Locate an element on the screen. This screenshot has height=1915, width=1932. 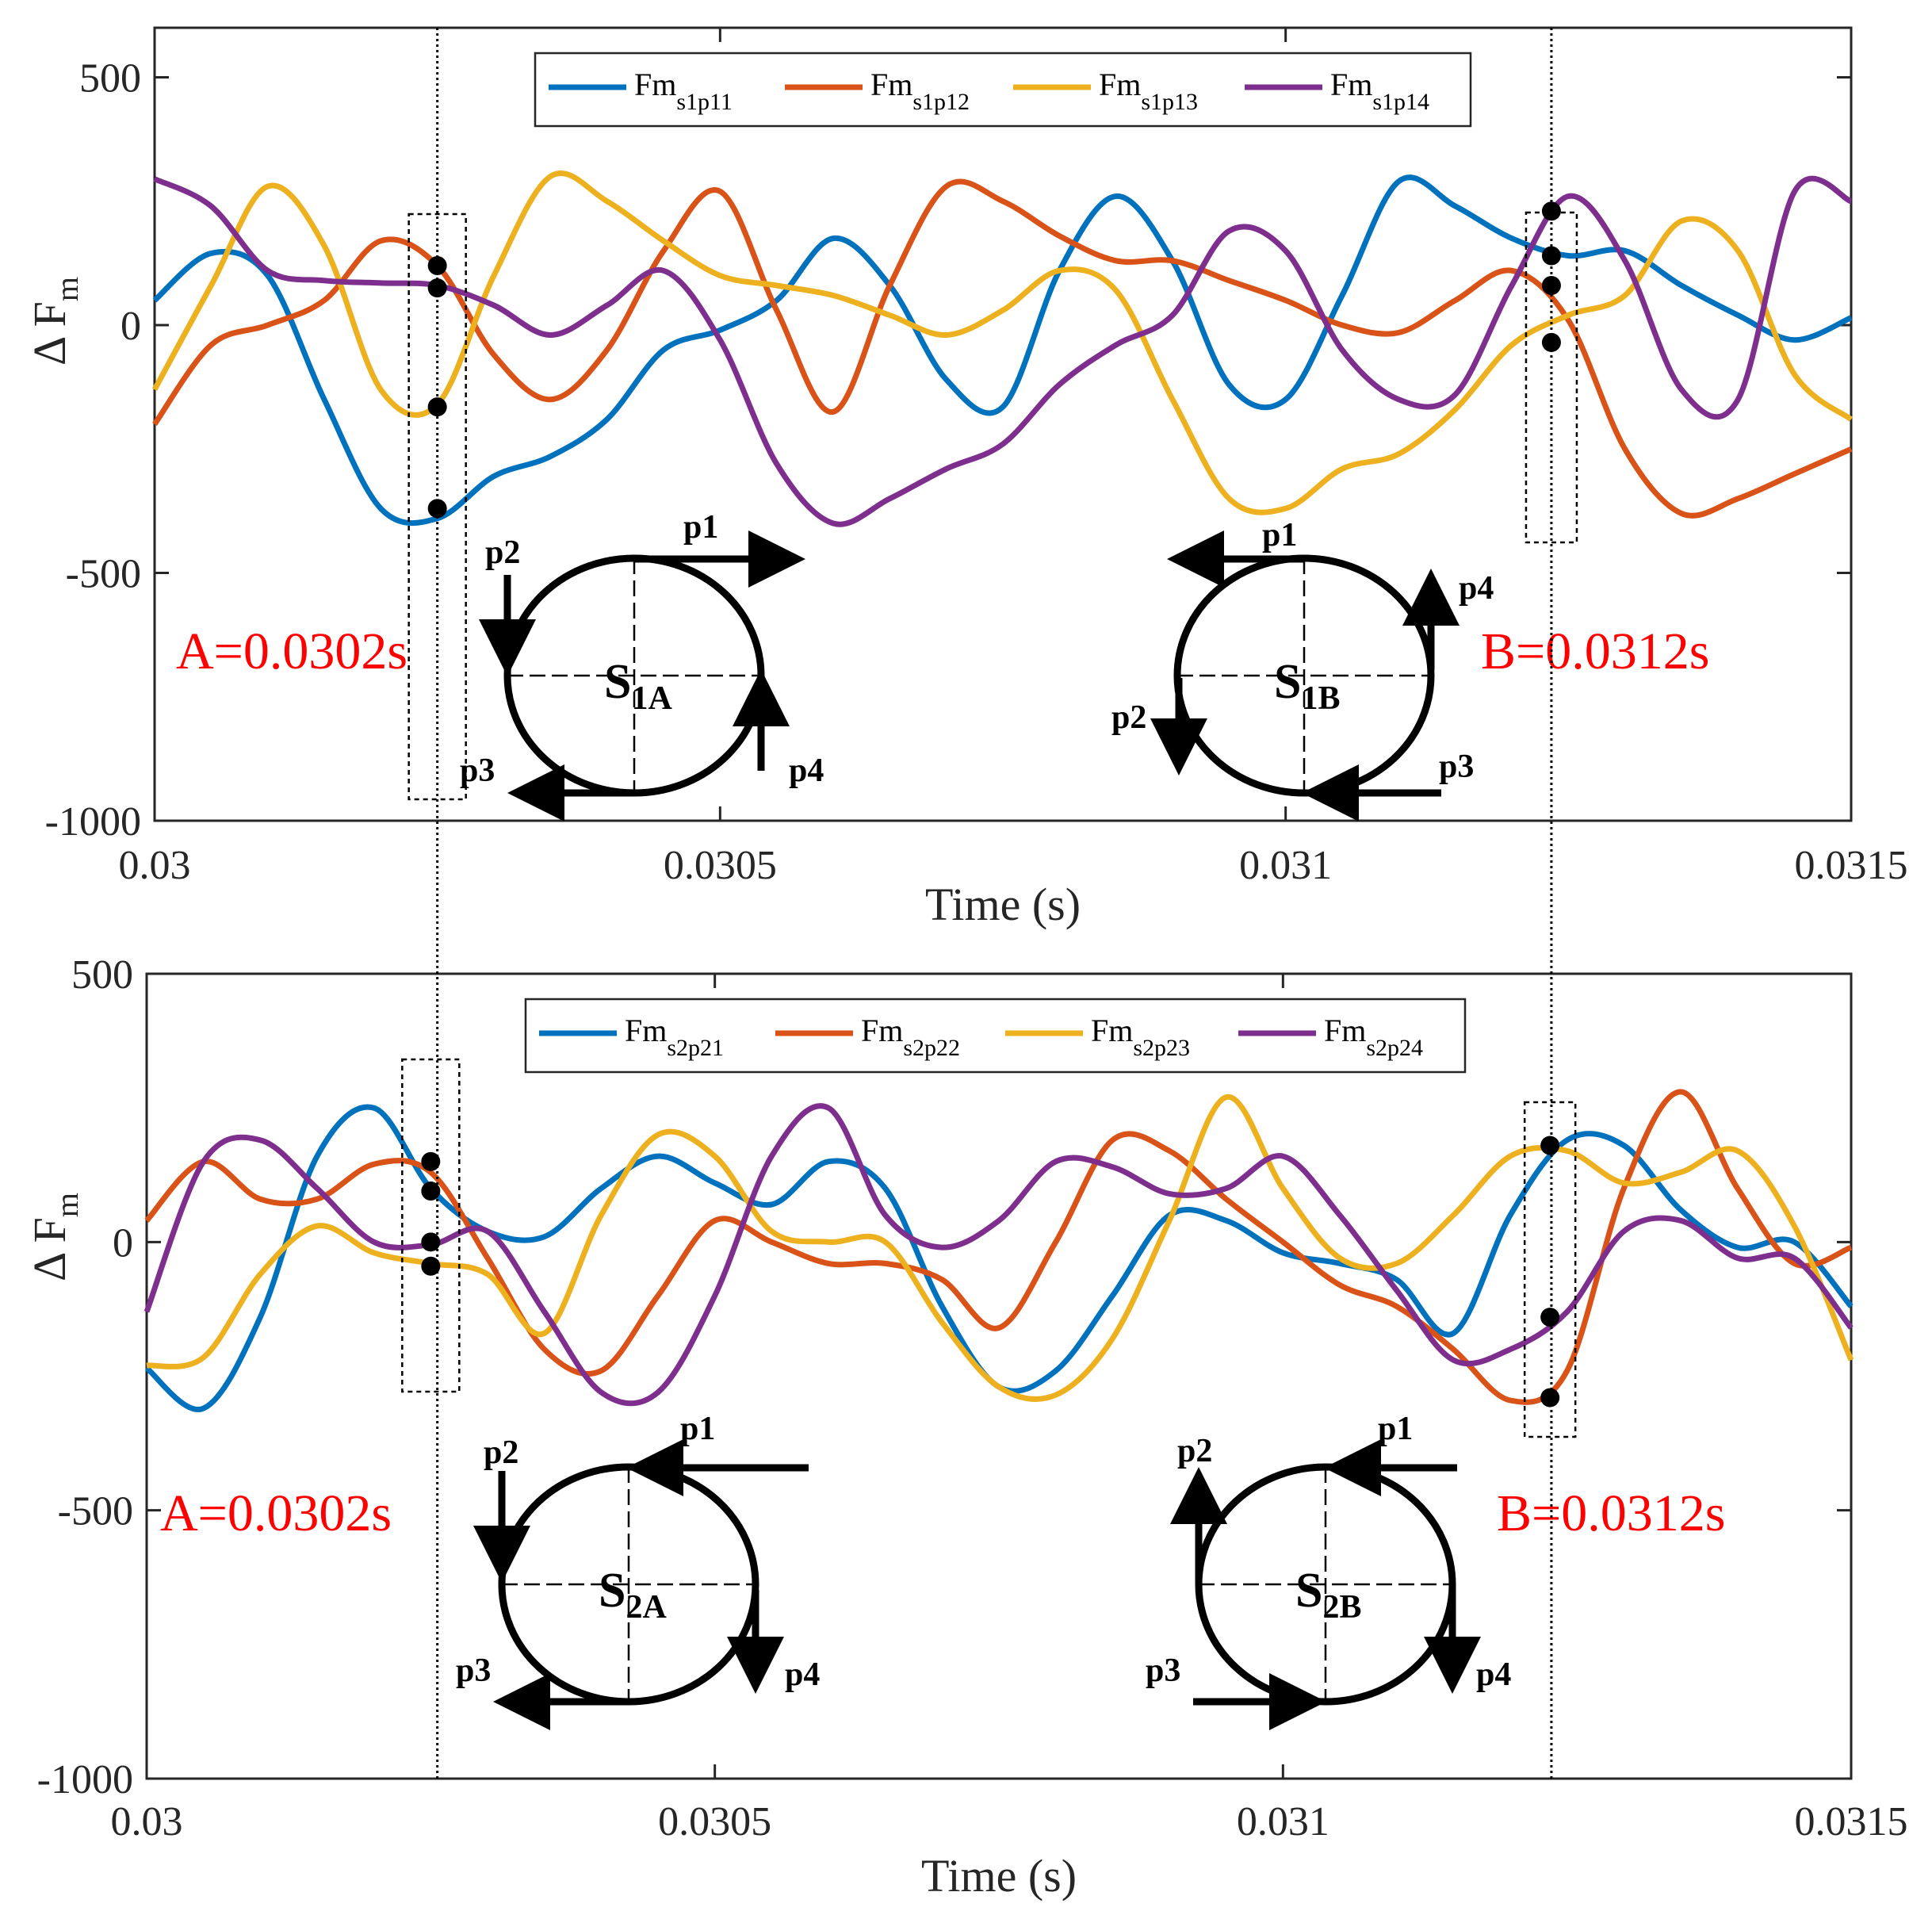
diagram-s2b-p4-label: p4 is located at coordinates (1493, 1674).